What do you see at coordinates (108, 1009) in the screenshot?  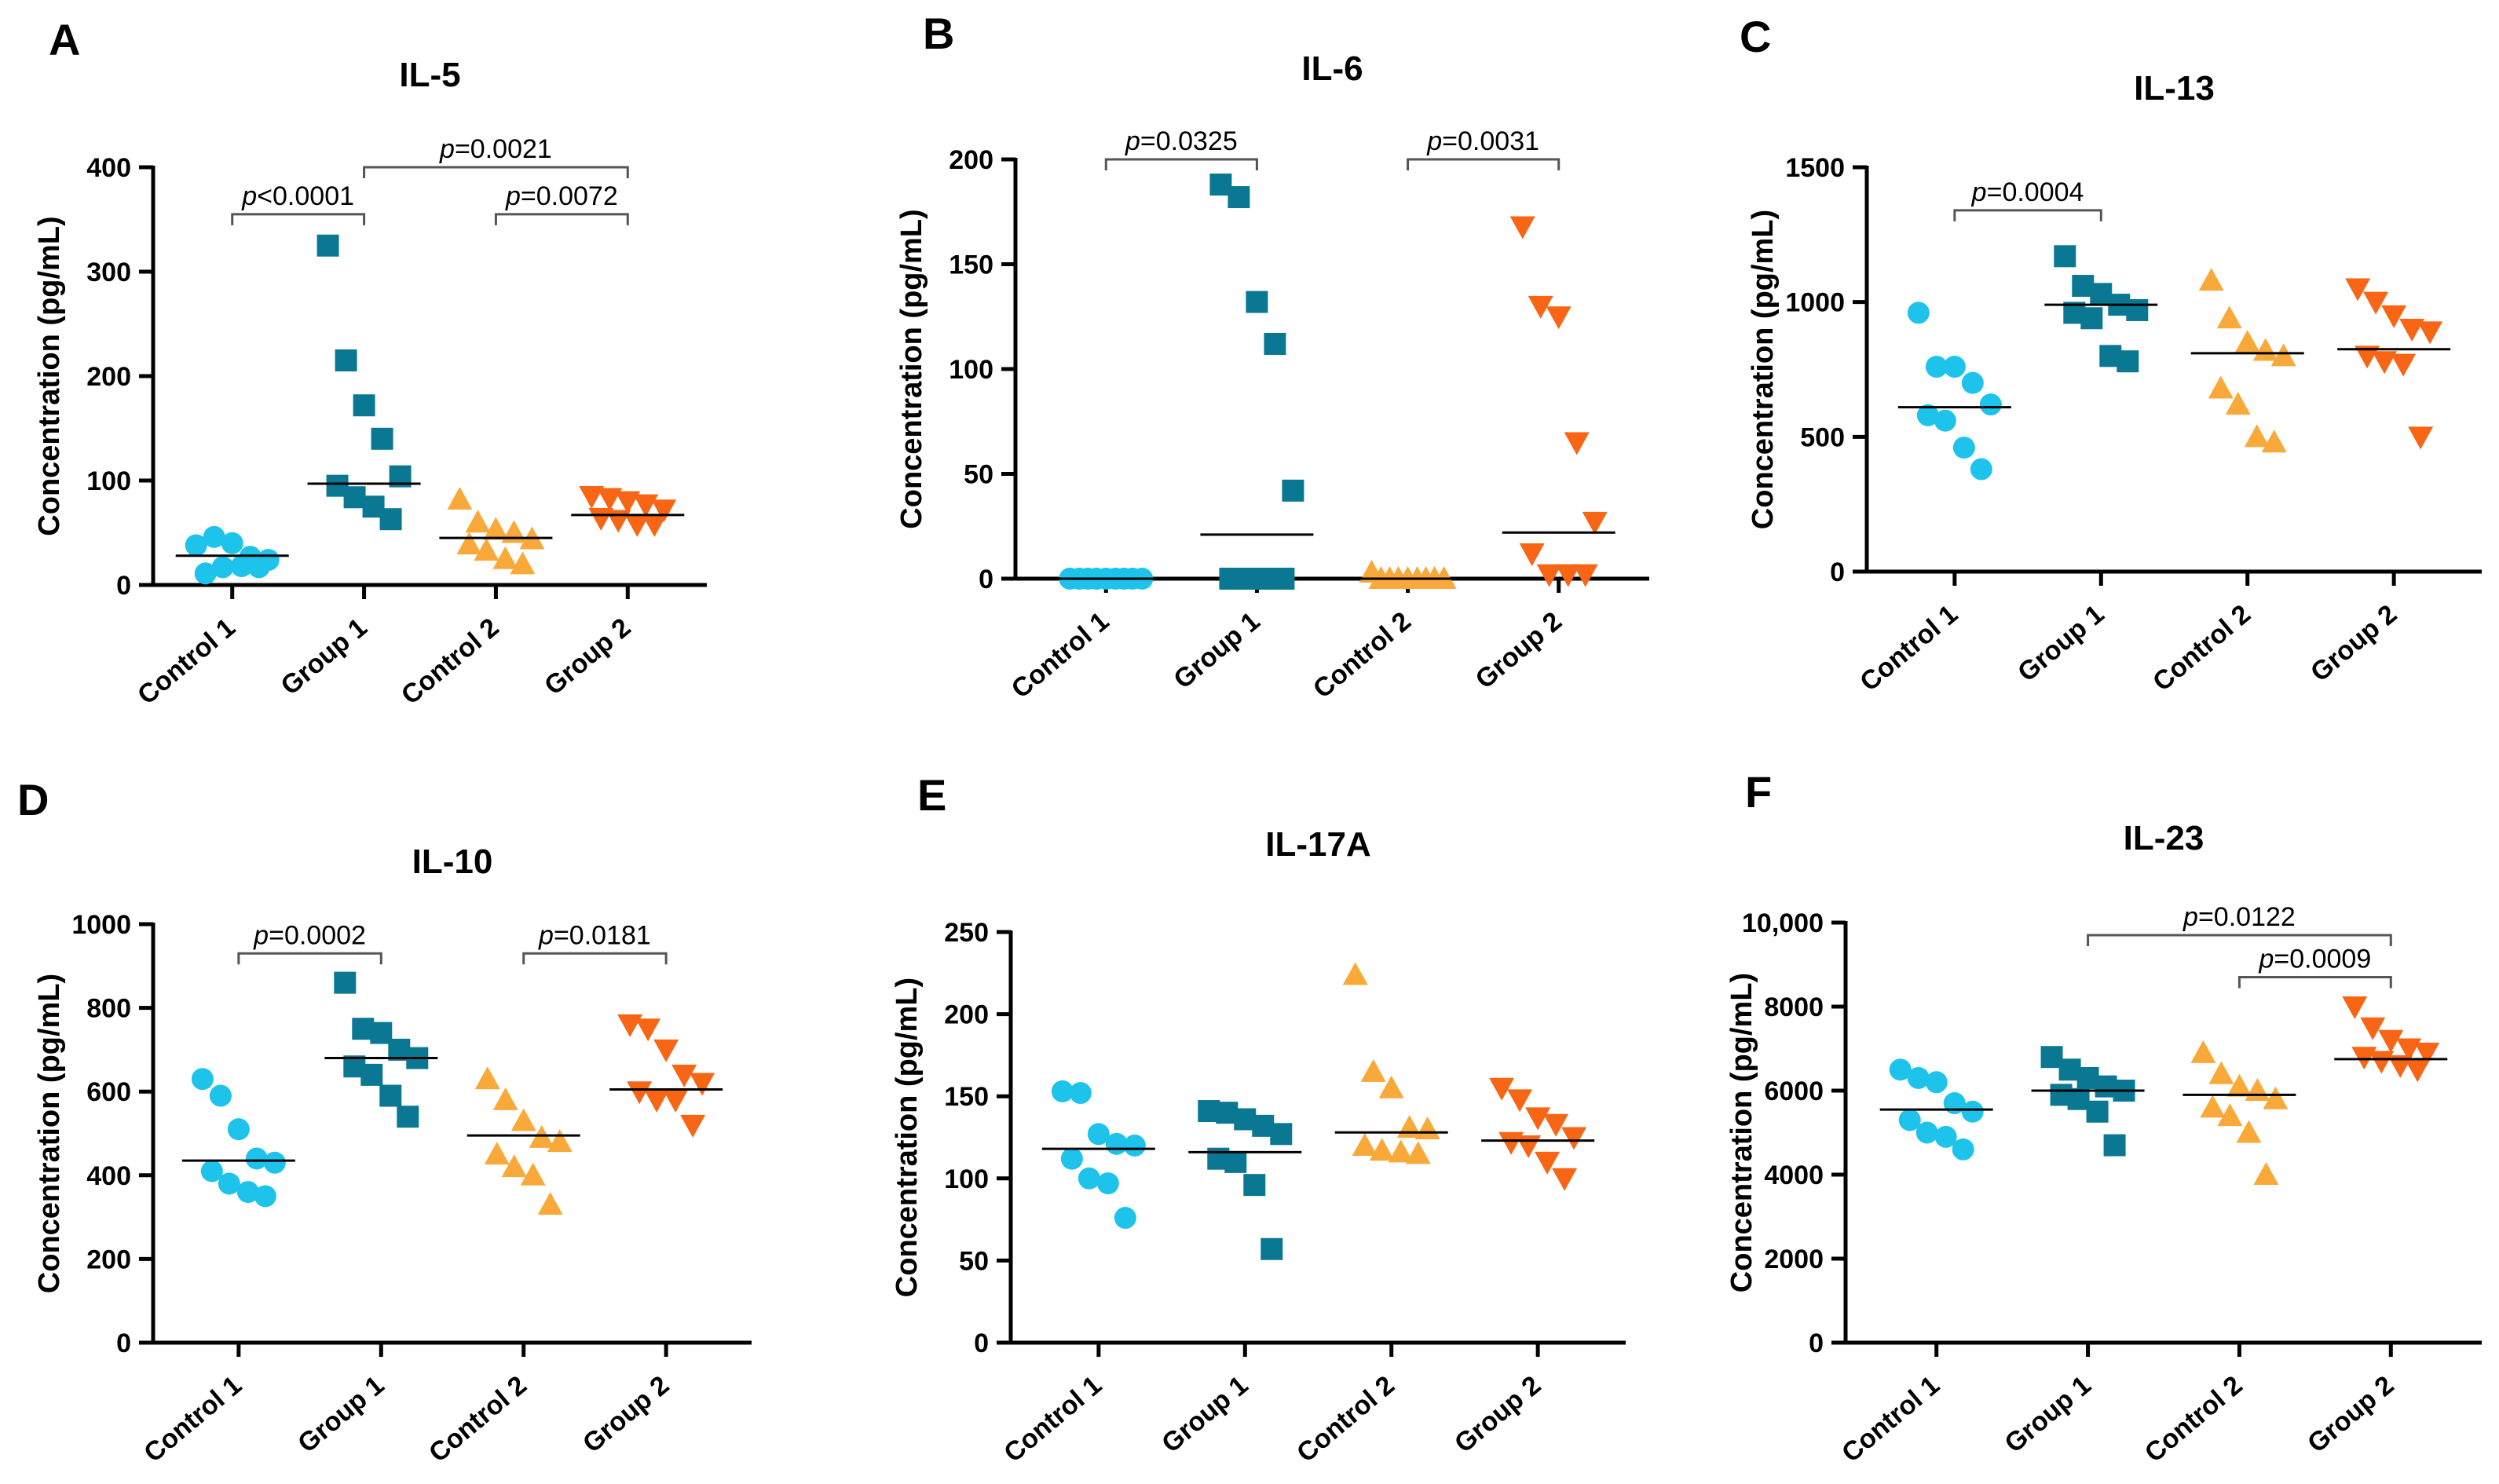 I see `y-tick-label: 800` at bounding box center [108, 1009].